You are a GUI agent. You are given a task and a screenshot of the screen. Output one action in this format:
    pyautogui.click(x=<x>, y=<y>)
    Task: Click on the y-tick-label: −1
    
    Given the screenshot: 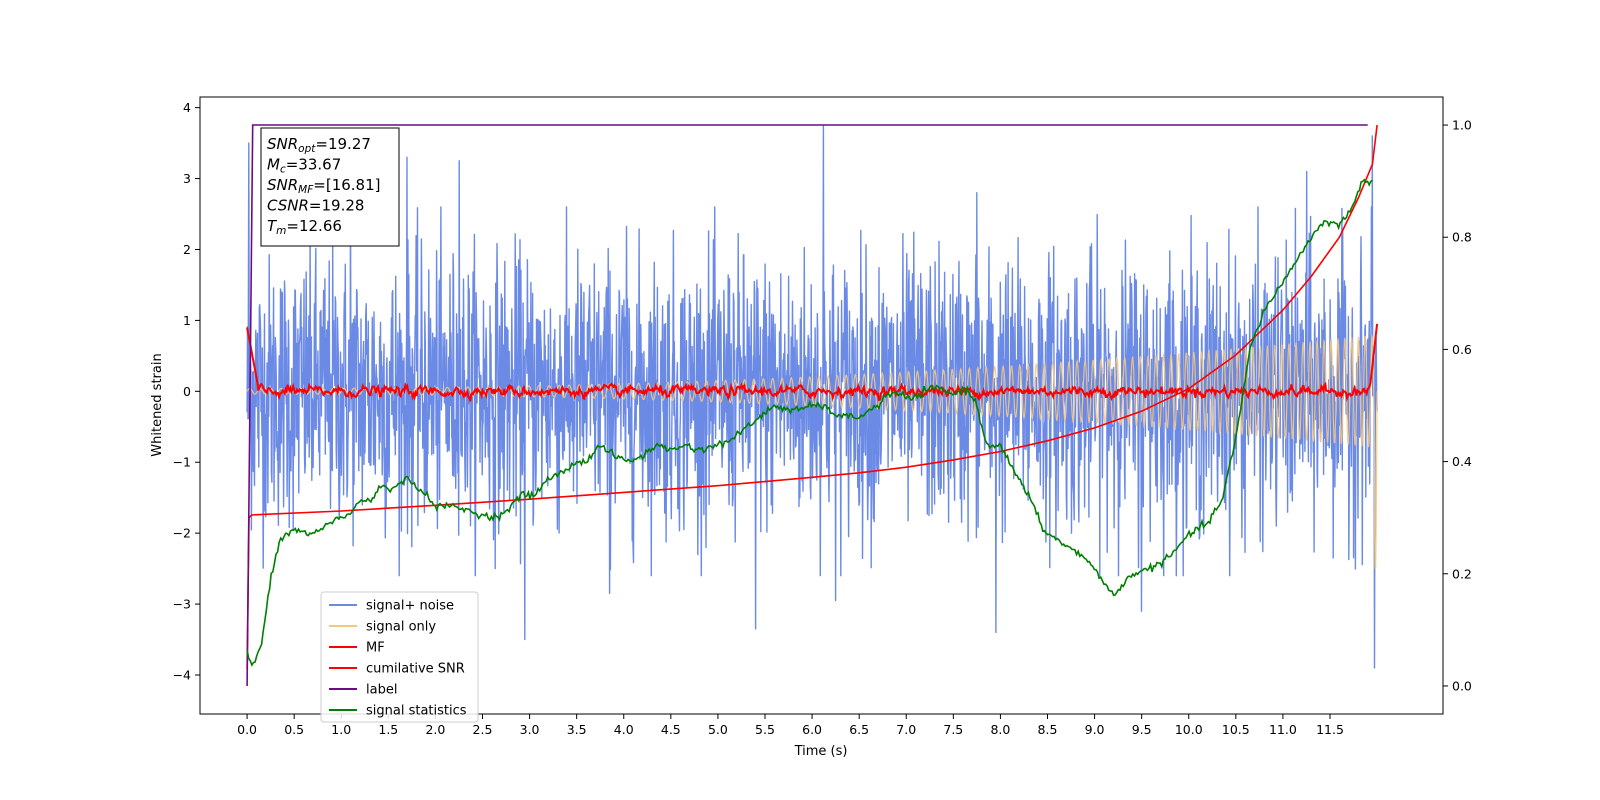 What is the action you would take?
    pyautogui.click(x=182, y=462)
    